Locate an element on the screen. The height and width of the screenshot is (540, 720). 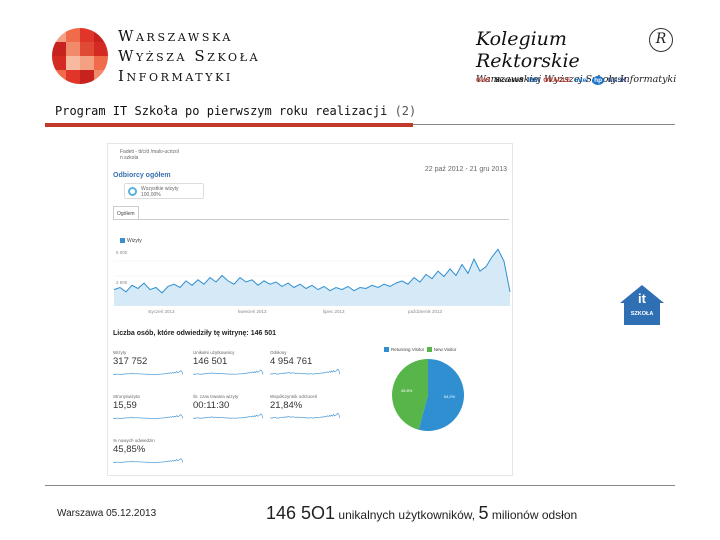
it-szkola-badge is located at coordinates (642, 305).